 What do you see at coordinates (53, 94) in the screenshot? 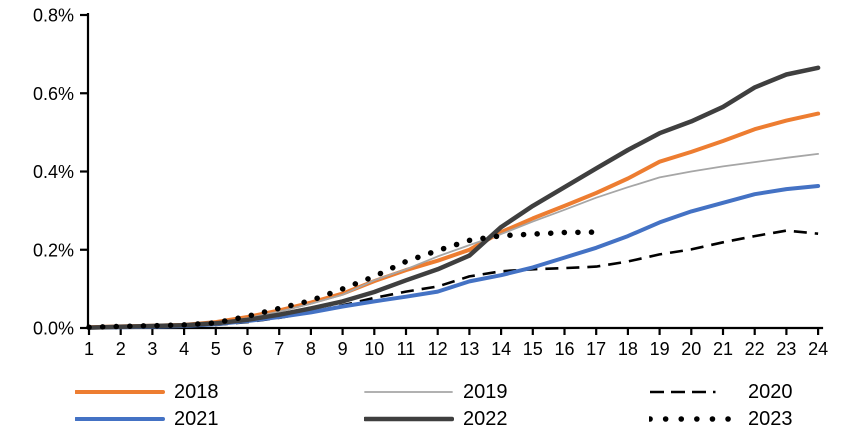
I see `y-tick-label: 0.6%` at bounding box center [53, 94].